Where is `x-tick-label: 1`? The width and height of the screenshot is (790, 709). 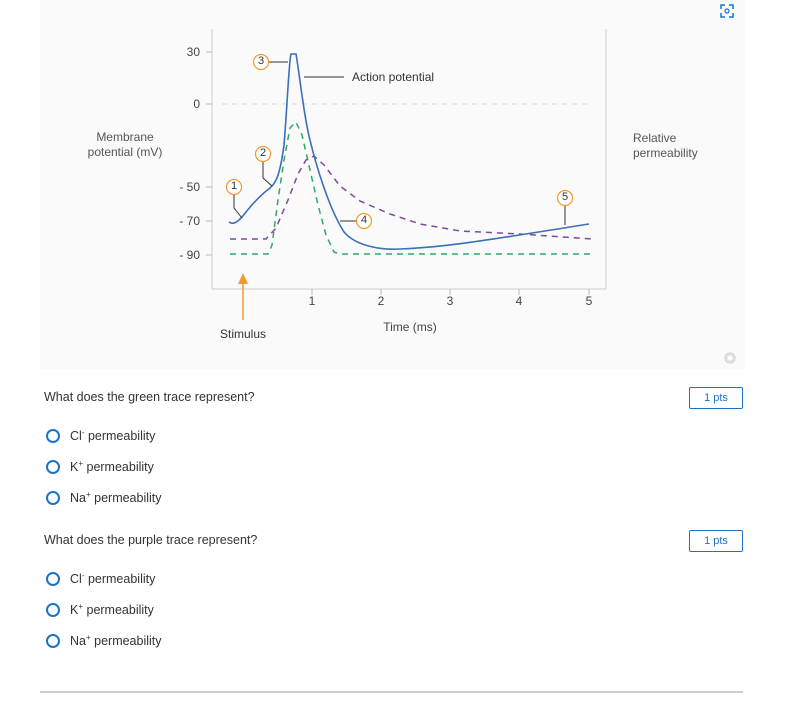
x-tick-label: 1 is located at coordinates (312, 301).